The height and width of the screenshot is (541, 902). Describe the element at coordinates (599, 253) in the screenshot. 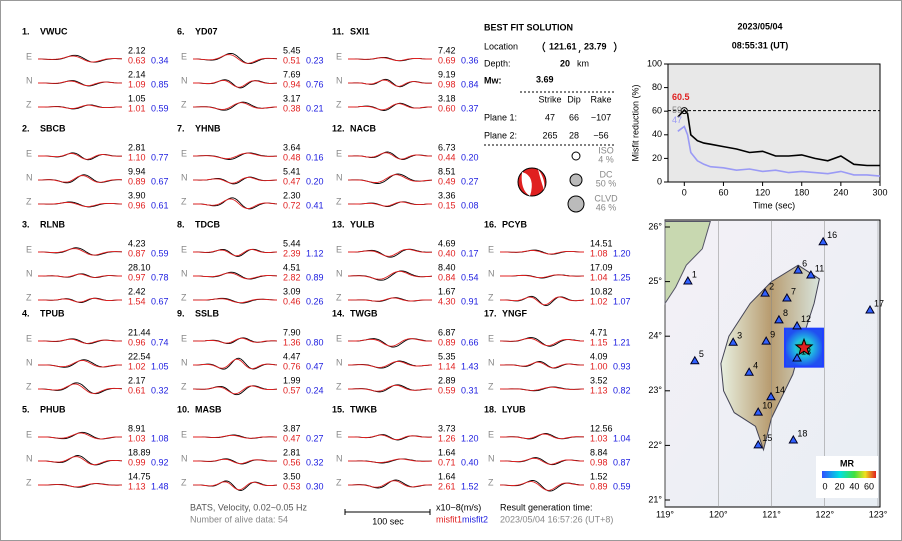

I see `misfit1: 1.08` at that location.